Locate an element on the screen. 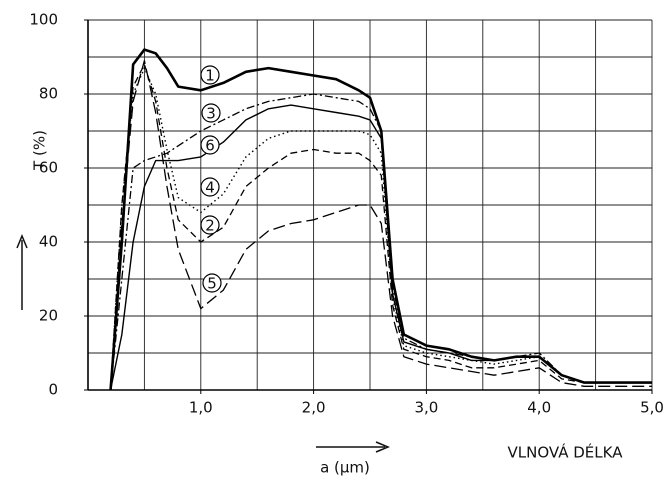 The width and height of the screenshot is (668, 480). y-axis-label: T (%) is located at coordinates (40, 150).